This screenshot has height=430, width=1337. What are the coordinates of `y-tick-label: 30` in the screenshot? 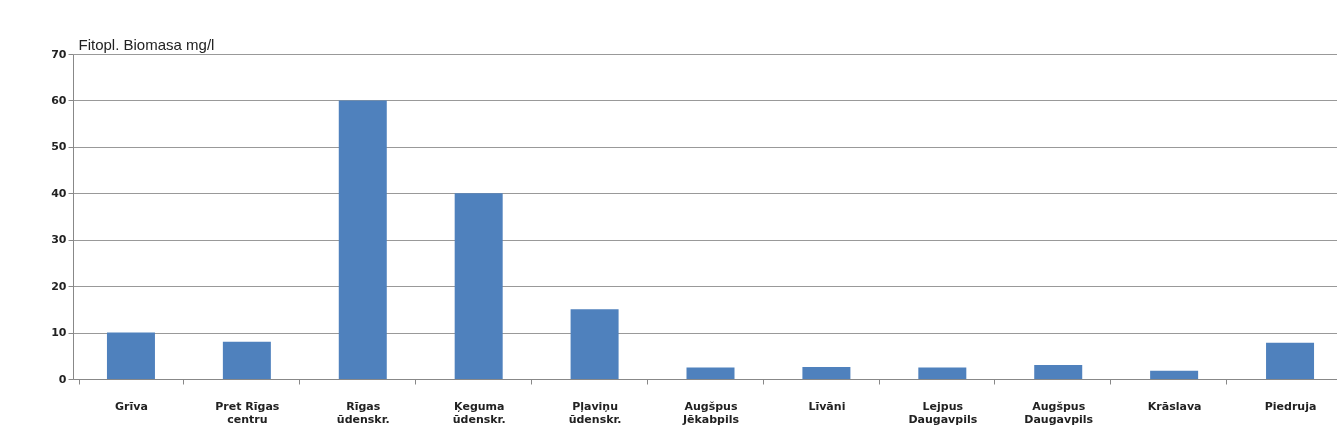 It's located at (59, 240).